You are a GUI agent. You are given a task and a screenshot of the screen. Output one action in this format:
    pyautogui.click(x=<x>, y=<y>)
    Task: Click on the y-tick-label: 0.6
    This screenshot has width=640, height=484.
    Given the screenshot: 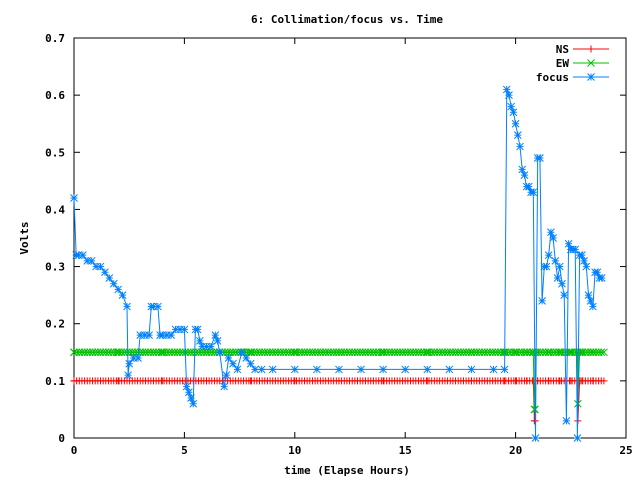 What is the action you would take?
    pyautogui.click(x=55, y=95)
    